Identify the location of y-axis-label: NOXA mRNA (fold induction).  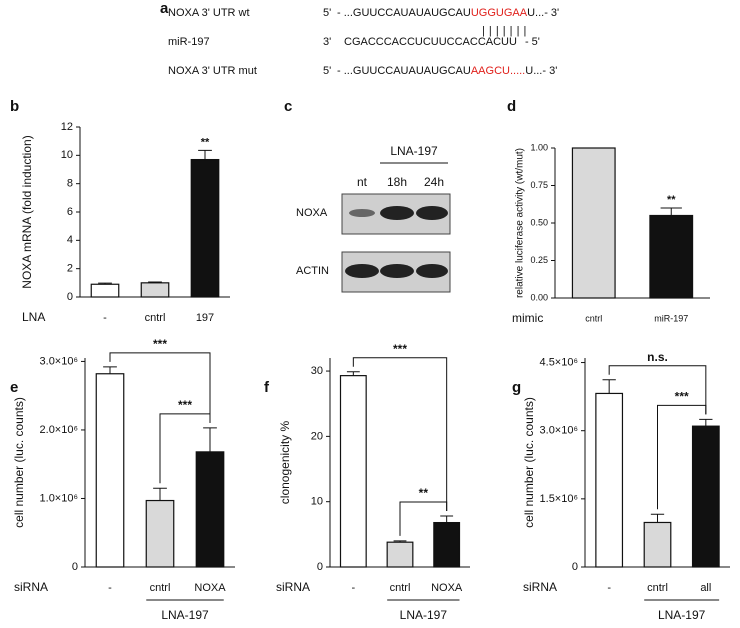
(27, 211).